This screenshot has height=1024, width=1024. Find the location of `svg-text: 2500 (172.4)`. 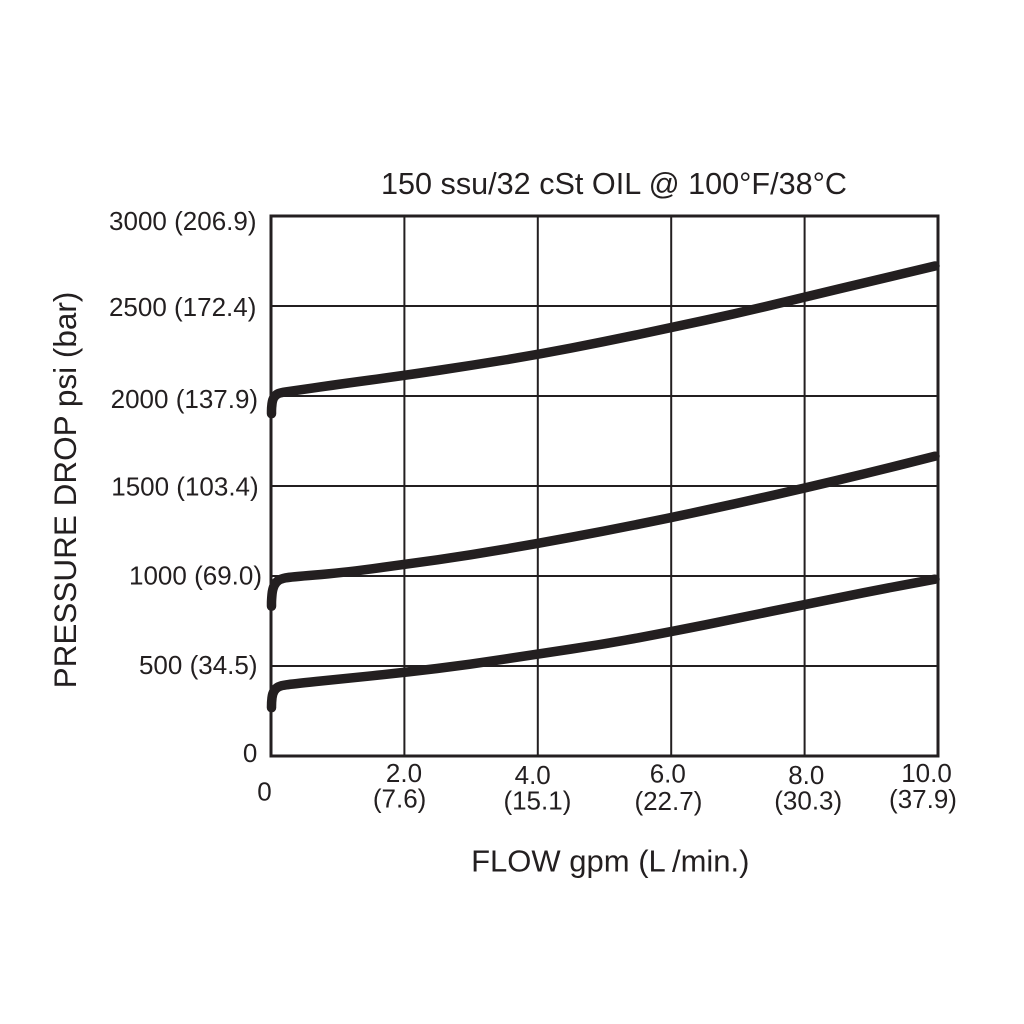

svg-text: 2500 (172.4) is located at coordinates (182, 307).